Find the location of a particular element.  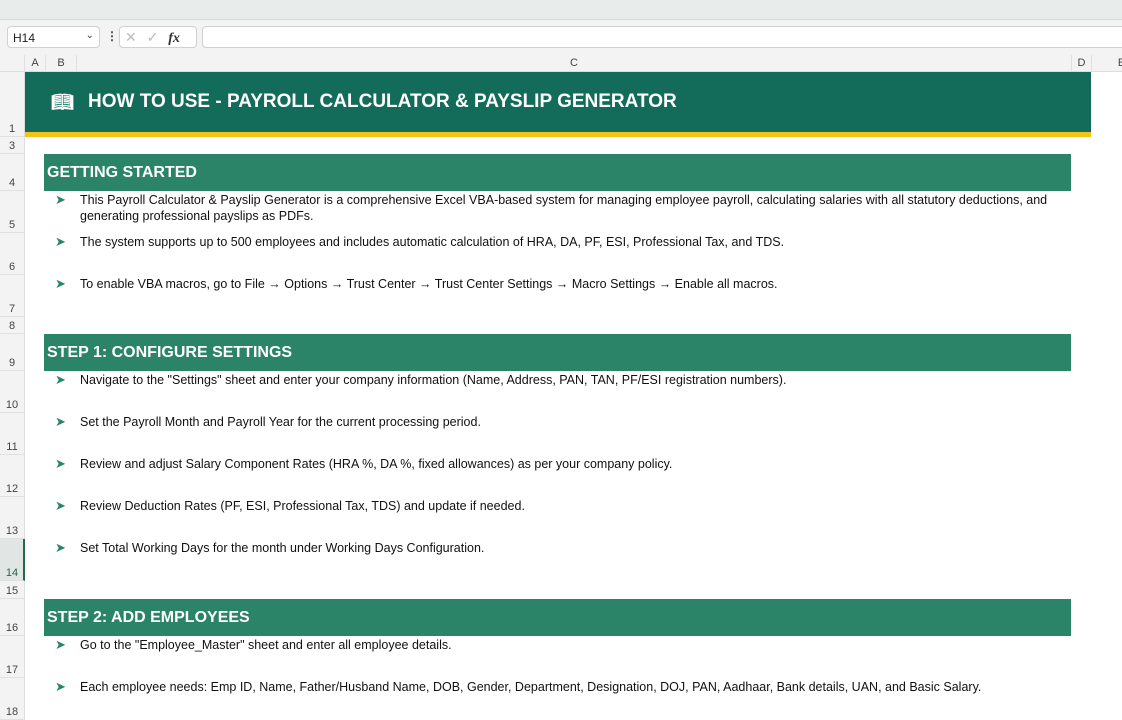

row-number: 6 is located at coordinates (12, 267).